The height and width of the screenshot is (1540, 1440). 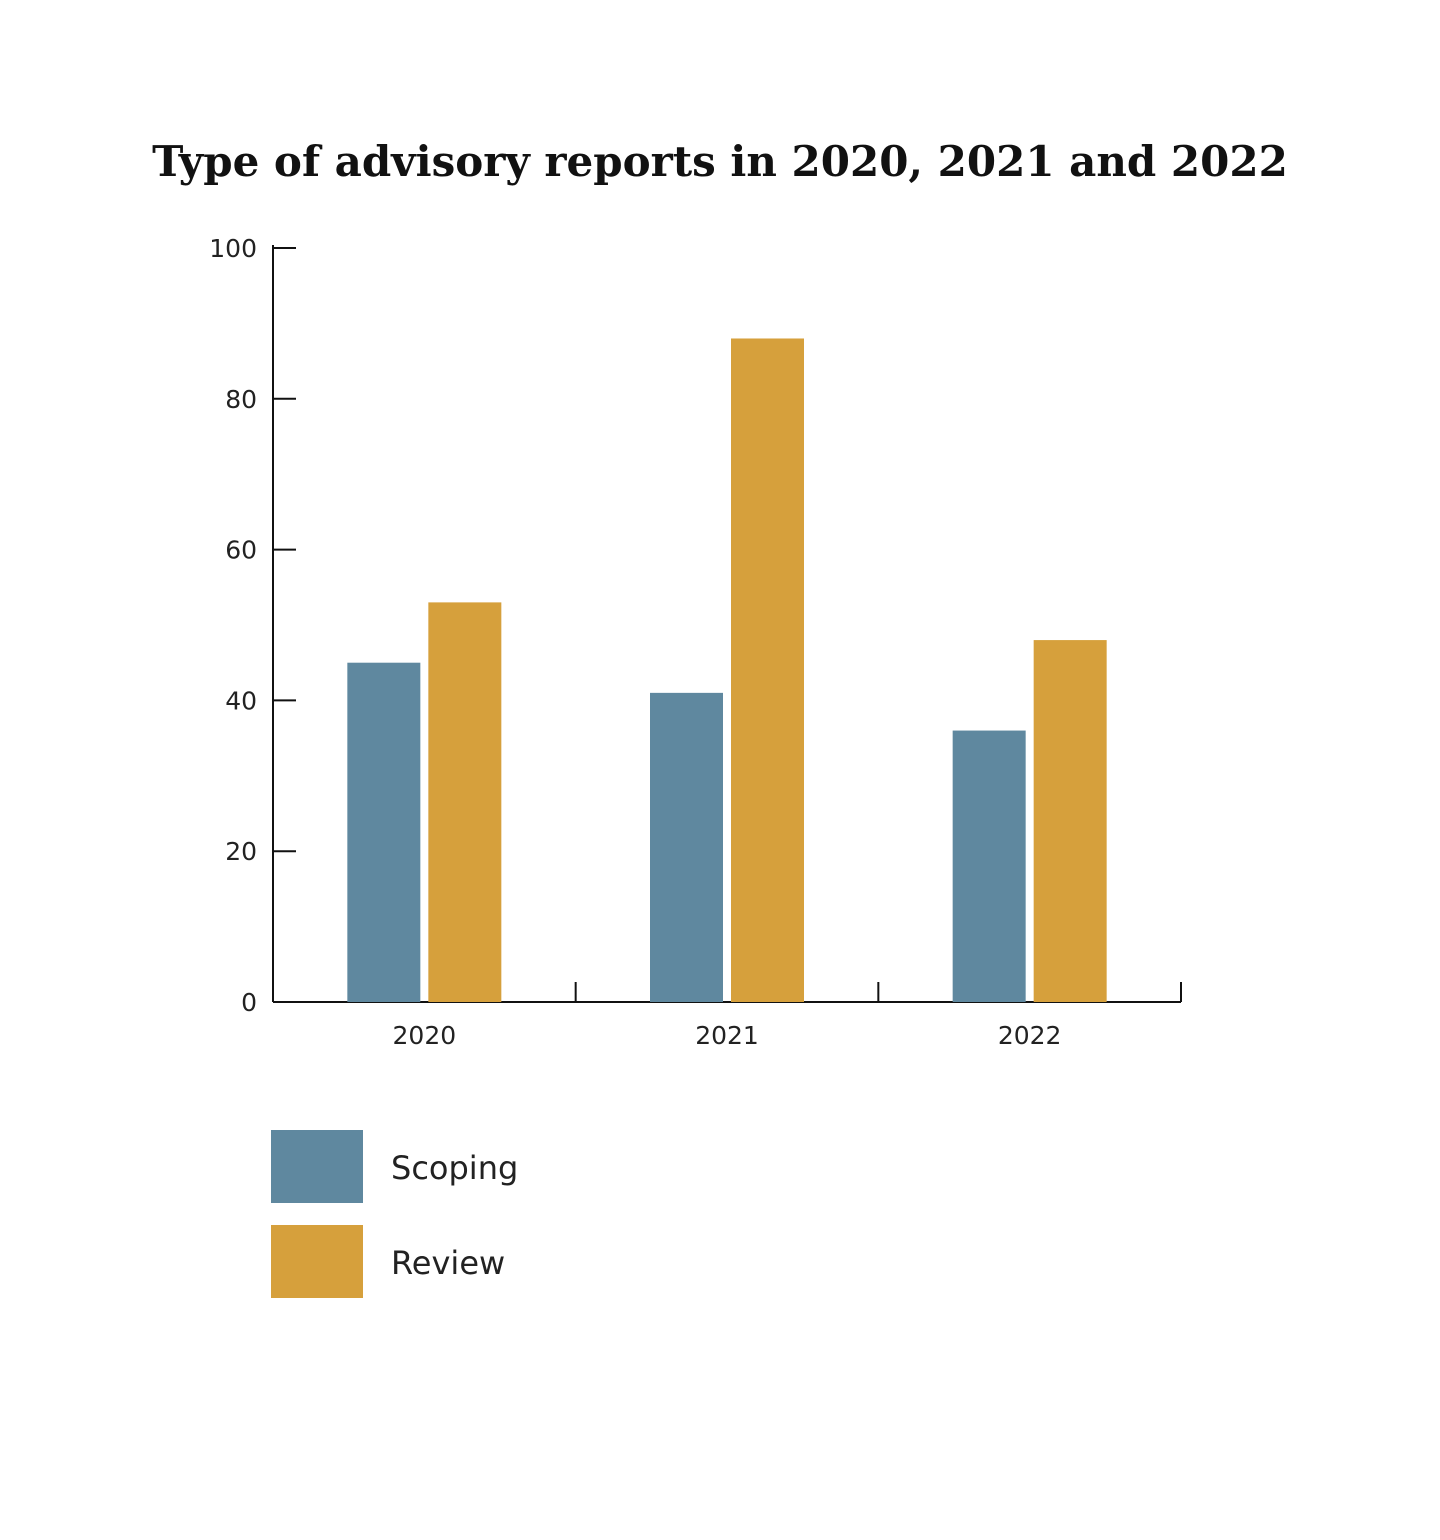 What do you see at coordinates (448, 1263) in the screenshot?
I see `legend-label-review: Review` at bounding box center [448, 1263].